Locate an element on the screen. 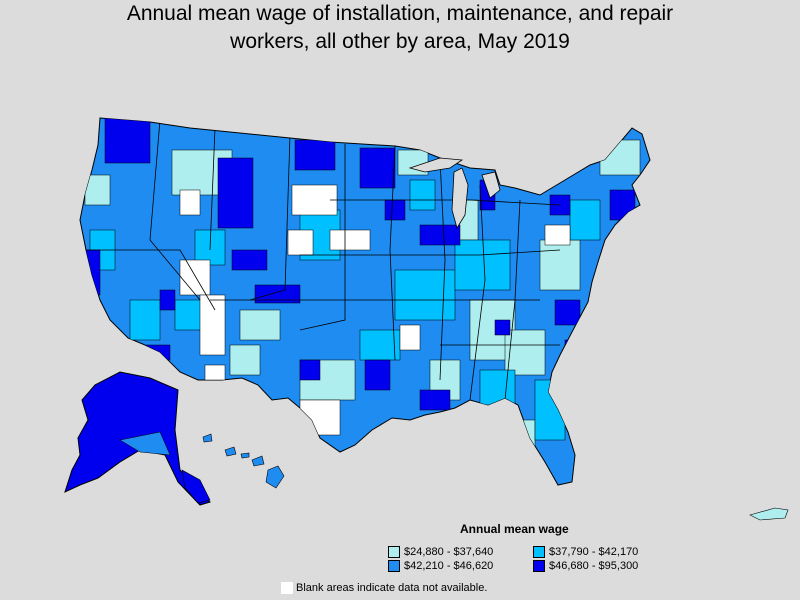 Image resolution: width=800 pixels, height=600 pixels. puerto-rico is located at coordinates (769, 514).